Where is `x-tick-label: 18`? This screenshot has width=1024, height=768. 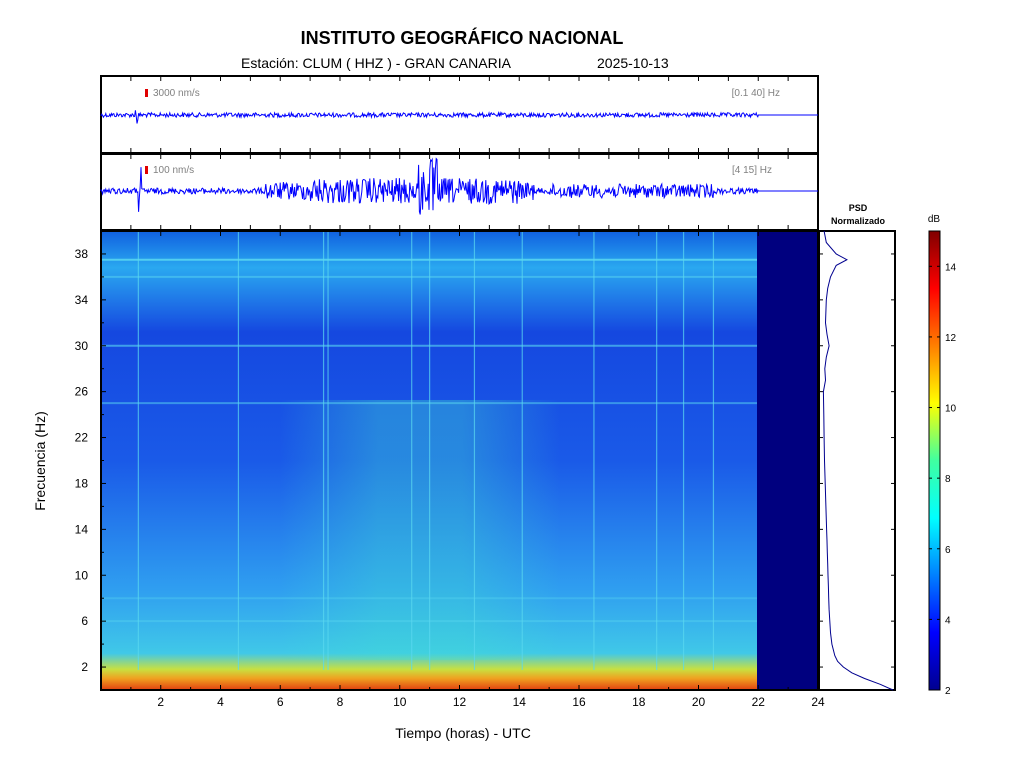 x-tick-label: 18 is located at coordinates (639, 702).